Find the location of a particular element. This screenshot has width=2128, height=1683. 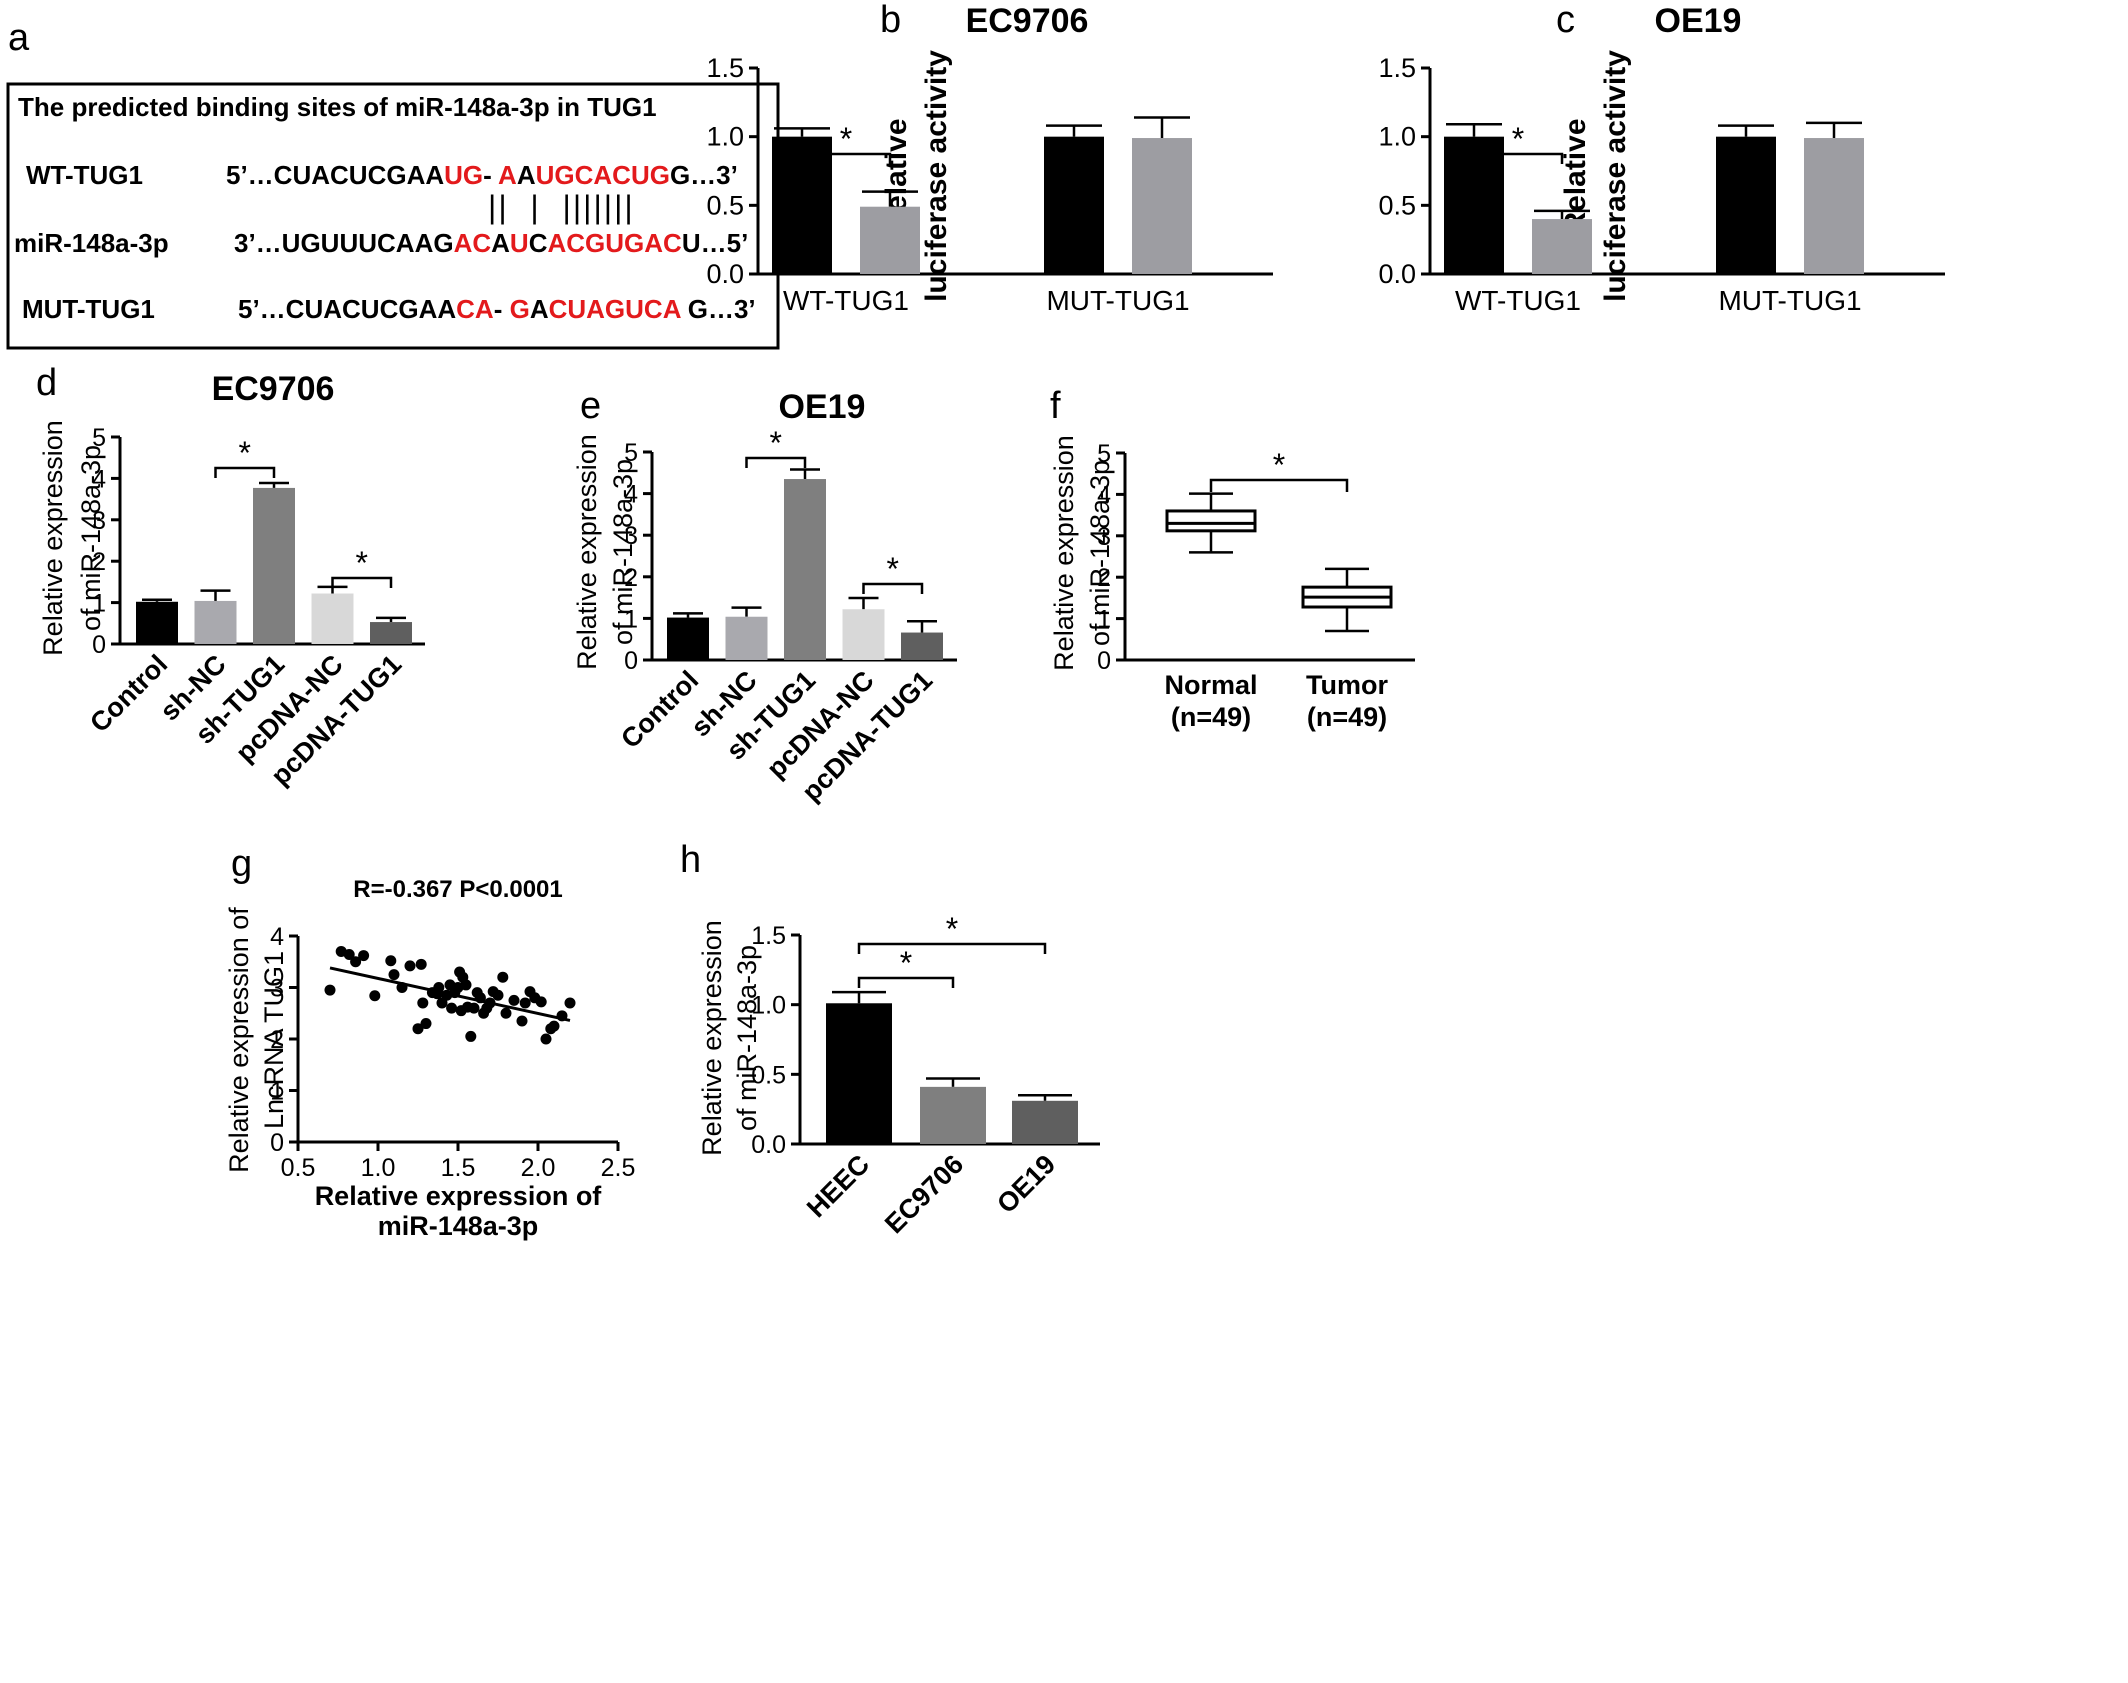

y-tick-label-d: 5 is located at coordinates (99, 438).